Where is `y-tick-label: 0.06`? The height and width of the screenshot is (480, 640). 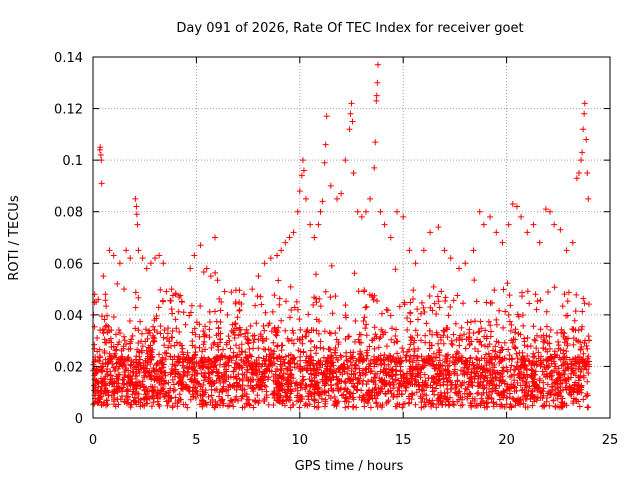 y-tick-label: 0.06 is located at coordinates (68, 264).